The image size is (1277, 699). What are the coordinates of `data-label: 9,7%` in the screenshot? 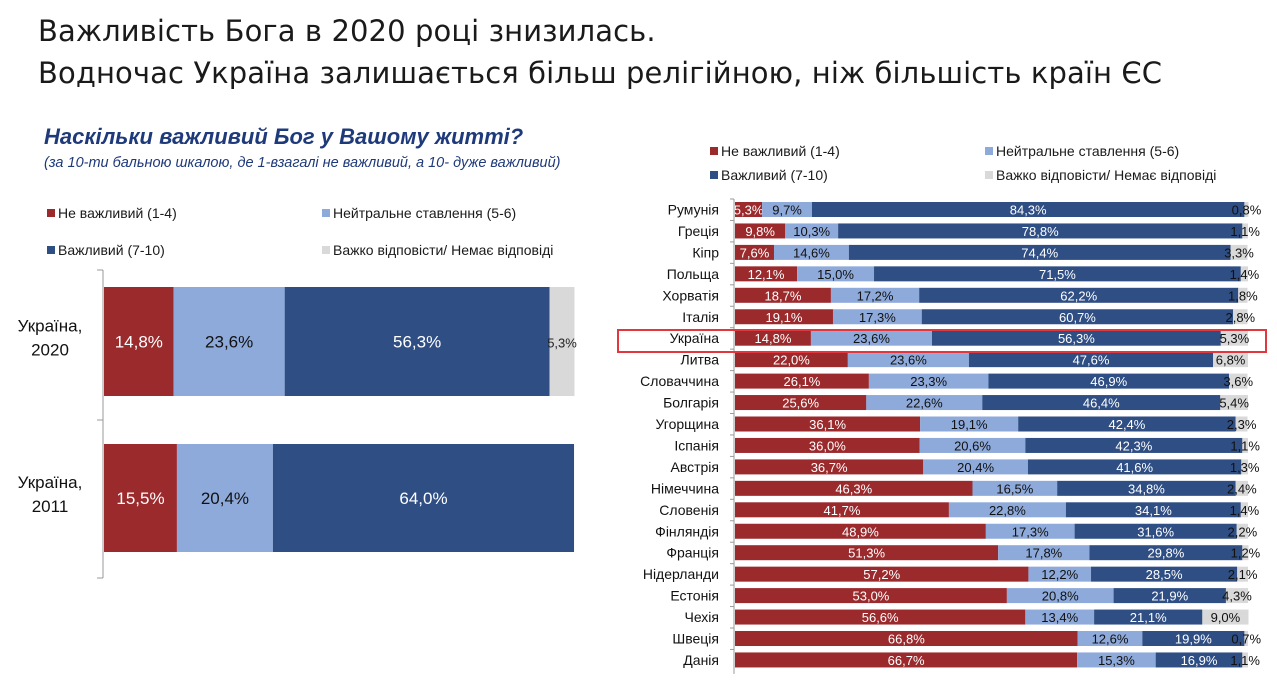 It's located at (787, 210).